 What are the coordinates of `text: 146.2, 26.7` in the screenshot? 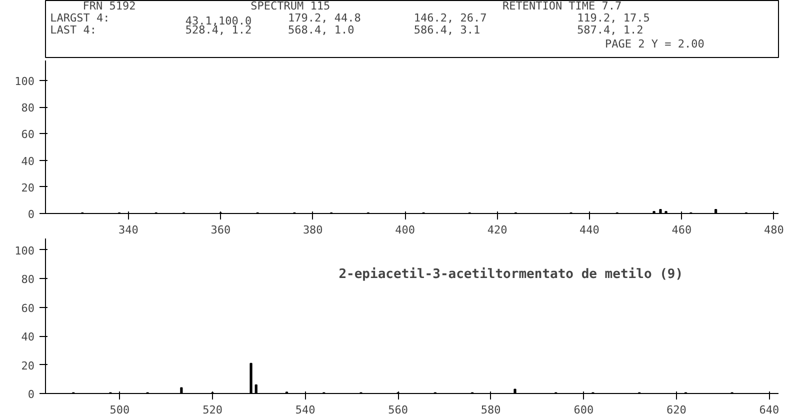 It's located at (450, 18).